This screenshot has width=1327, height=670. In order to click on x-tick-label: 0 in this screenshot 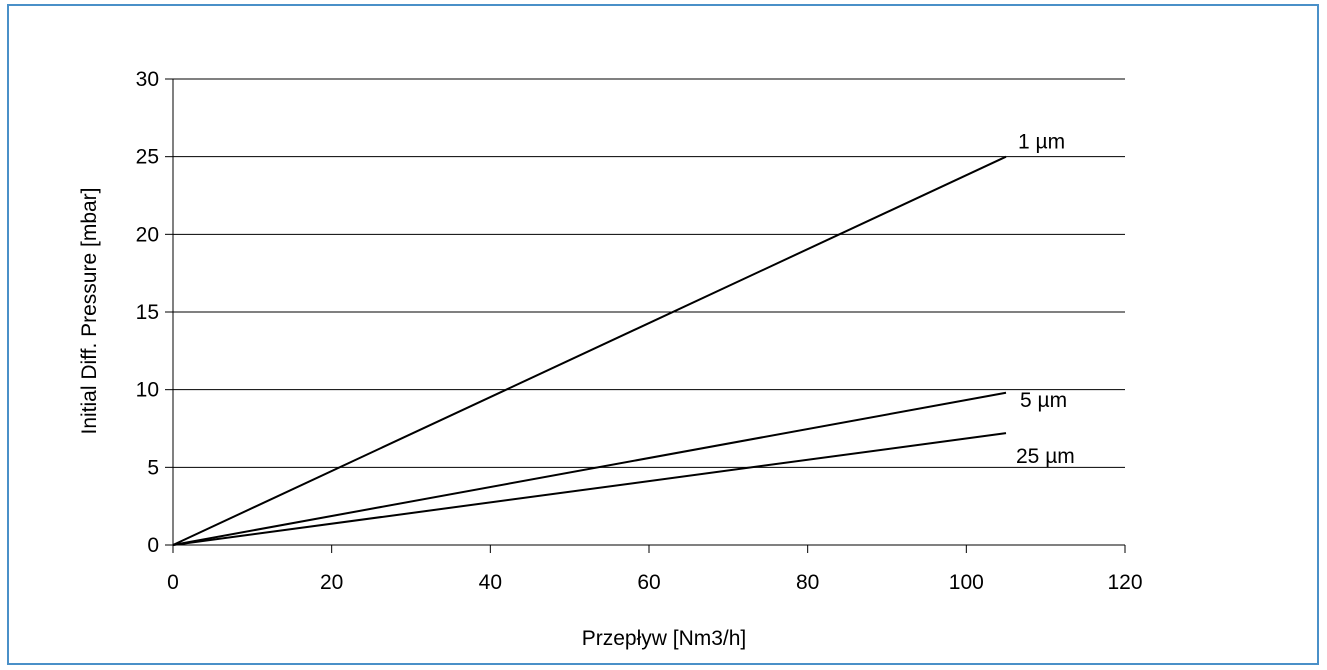, I will do `click(173, 582)`.